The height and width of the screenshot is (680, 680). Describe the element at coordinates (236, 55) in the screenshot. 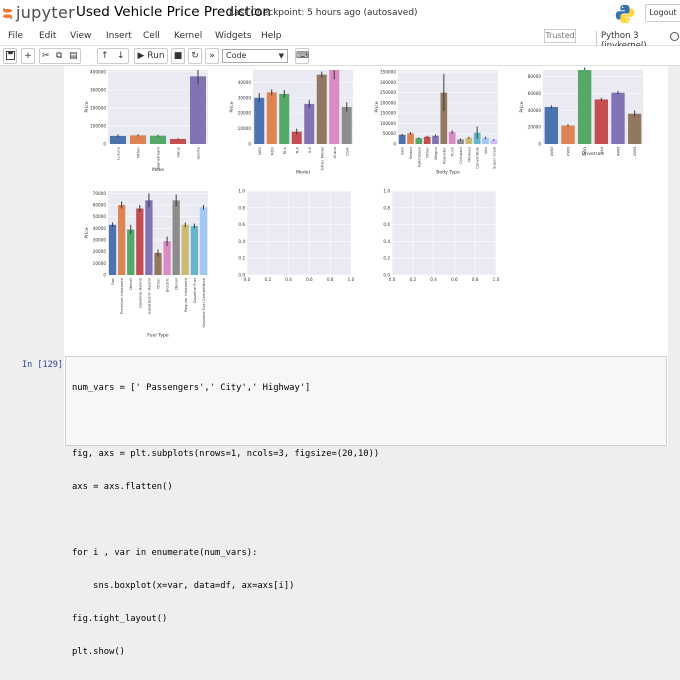

I see `cell-type-value: Code` at that location.